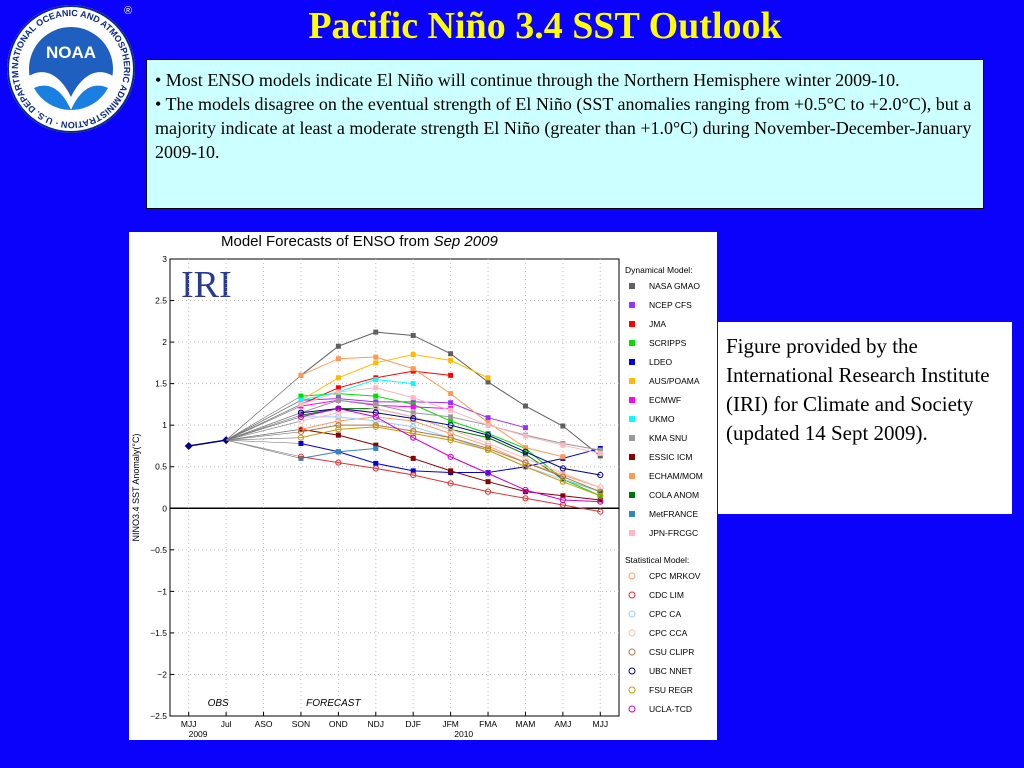 The width and height of the screenshot is (1024, 768). What do you see at coordinates (188, 445) in the screenshot?
I see `observed-point` at bounding box center [188, 445].